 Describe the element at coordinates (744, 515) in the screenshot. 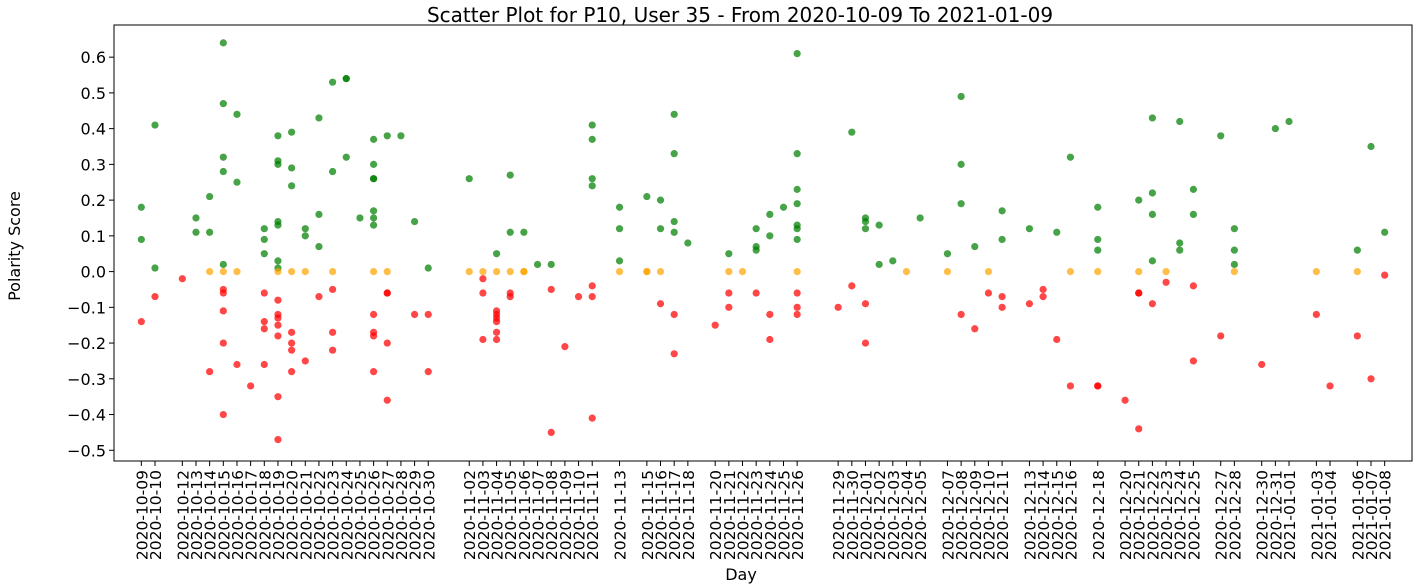

I see `x-tick-label: 2020-11-22` at that location.